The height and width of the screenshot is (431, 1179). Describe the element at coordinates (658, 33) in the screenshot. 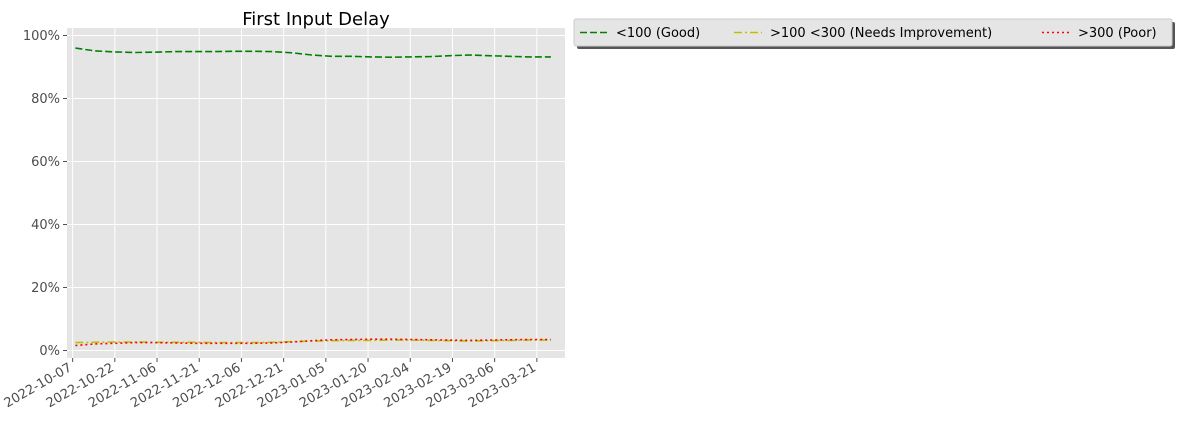

I see `legend-label-0: <100 (Good)` at that location.